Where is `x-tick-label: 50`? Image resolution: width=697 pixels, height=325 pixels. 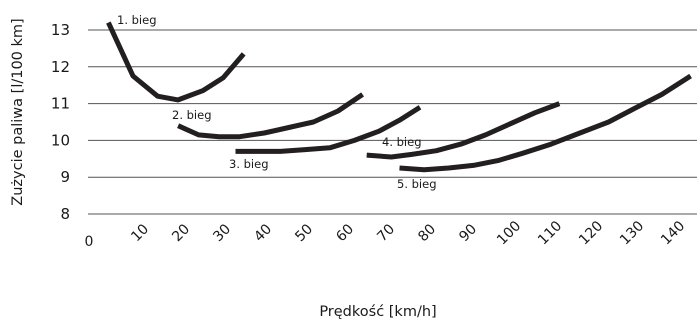 x-tick-label: 50 is located at coordinates (304, 233).